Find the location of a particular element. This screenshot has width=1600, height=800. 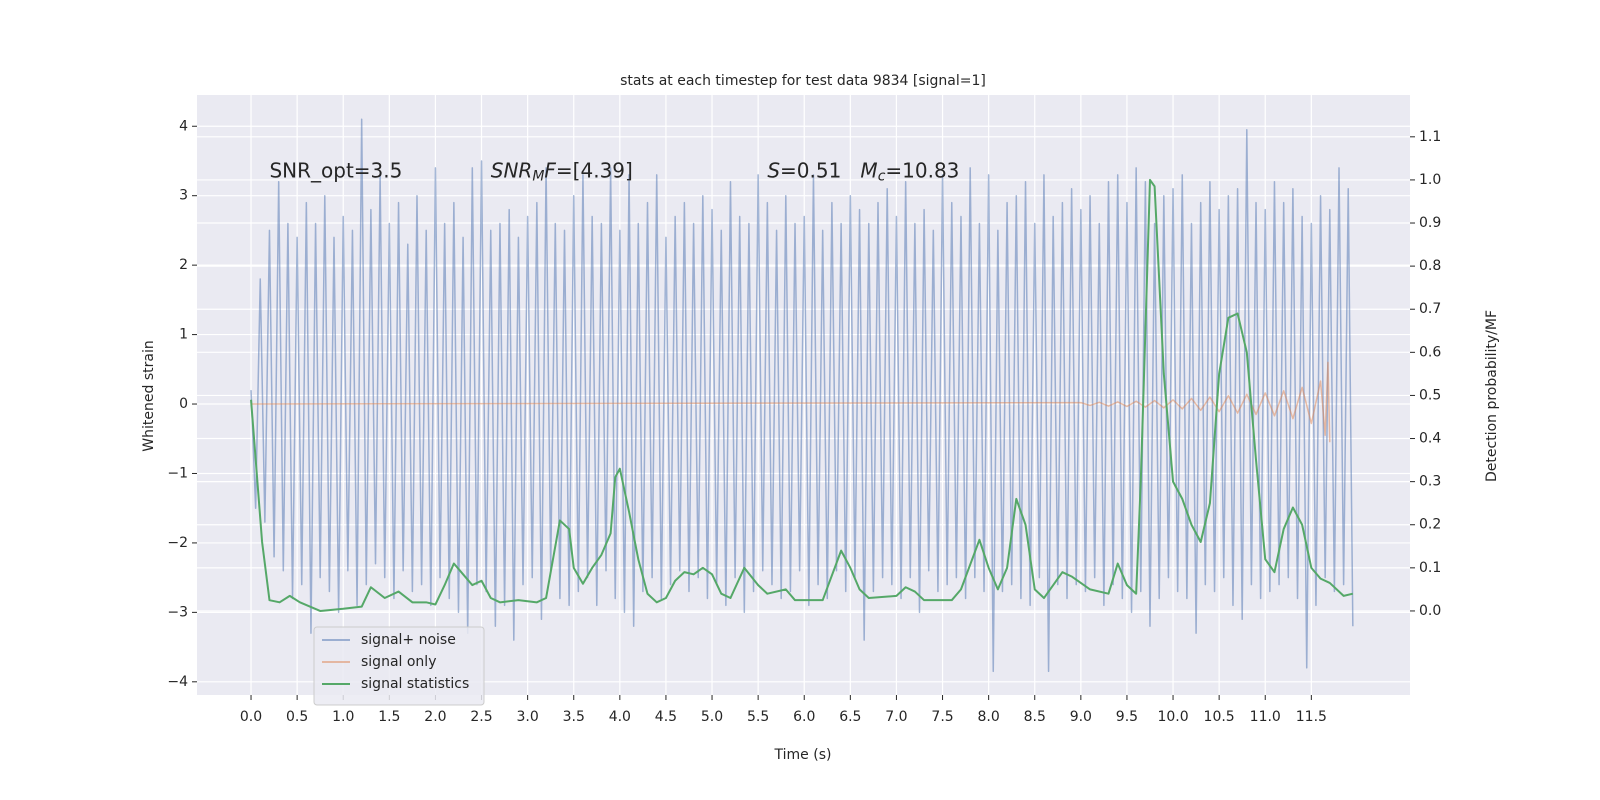

x-tick-label: 4.5 is located at coordinates (666, 717).